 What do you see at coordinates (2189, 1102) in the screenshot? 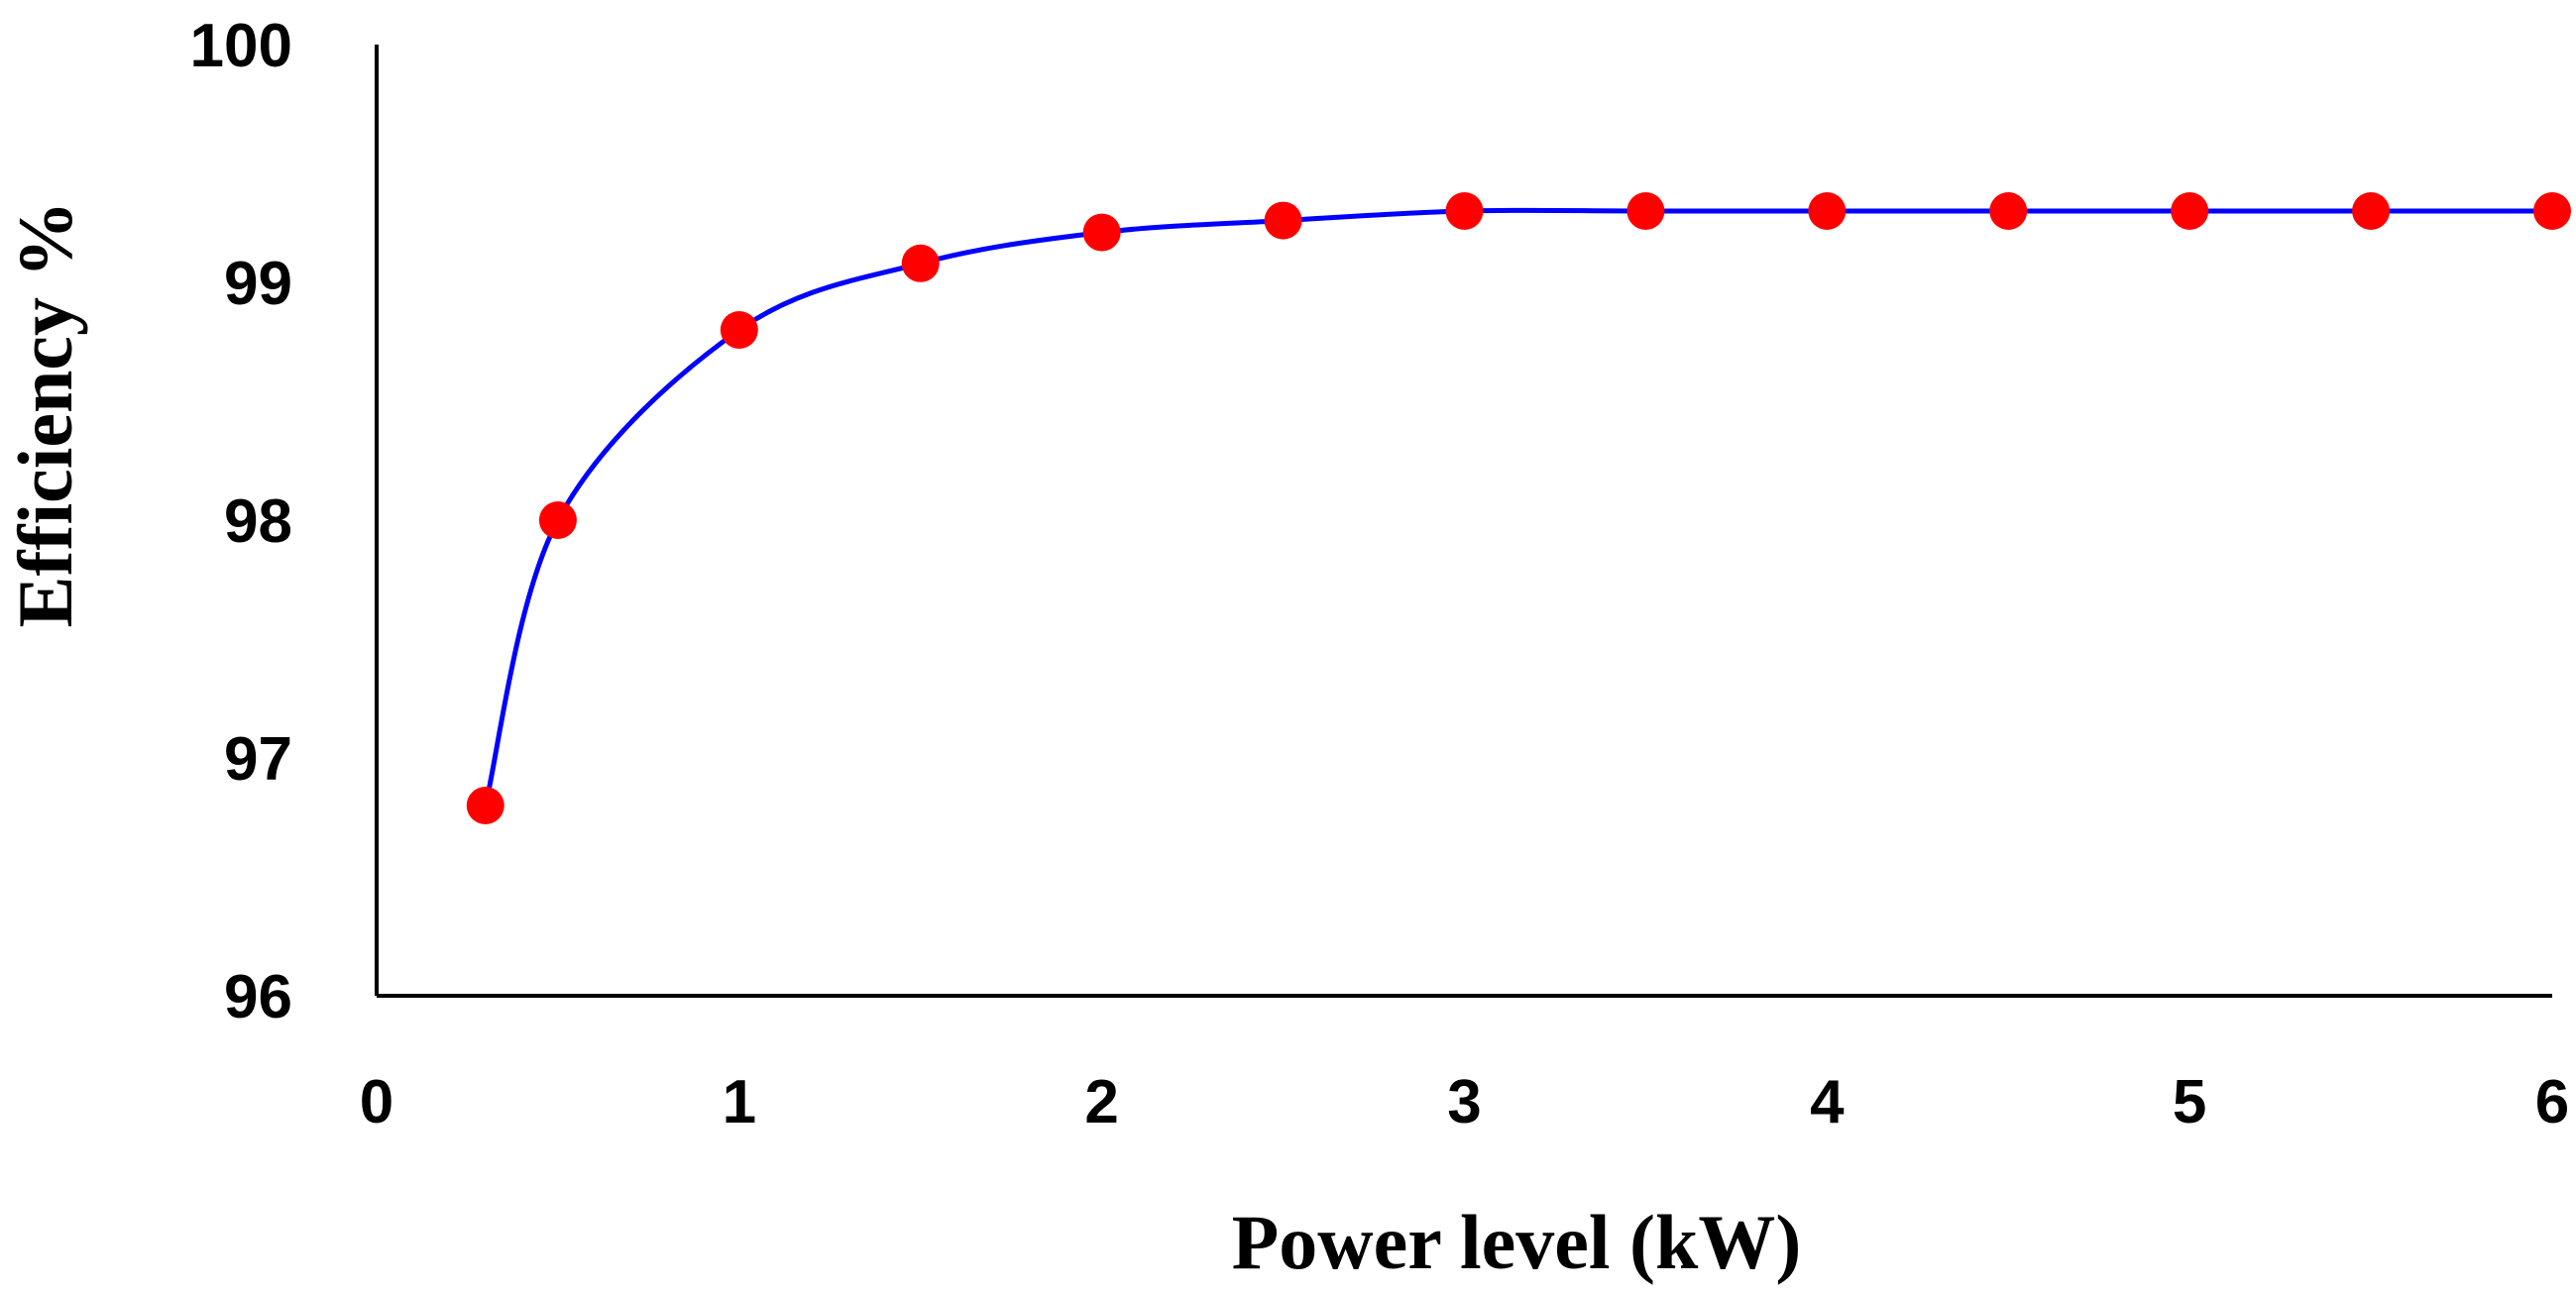
I see `x-tick-label: 5` at bounding box center [2189, 1102].